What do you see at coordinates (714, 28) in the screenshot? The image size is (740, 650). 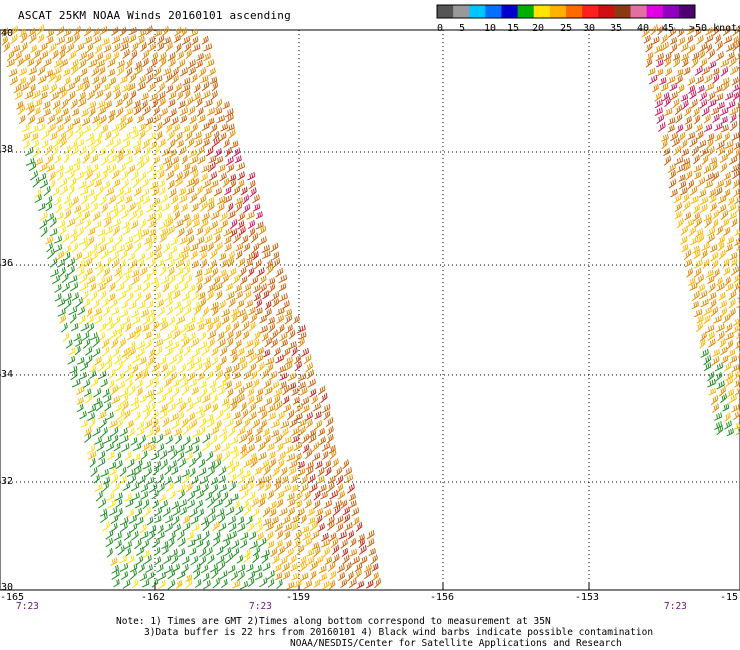 I see `legend-label: >50 knots` at bounding box center [714, 28].